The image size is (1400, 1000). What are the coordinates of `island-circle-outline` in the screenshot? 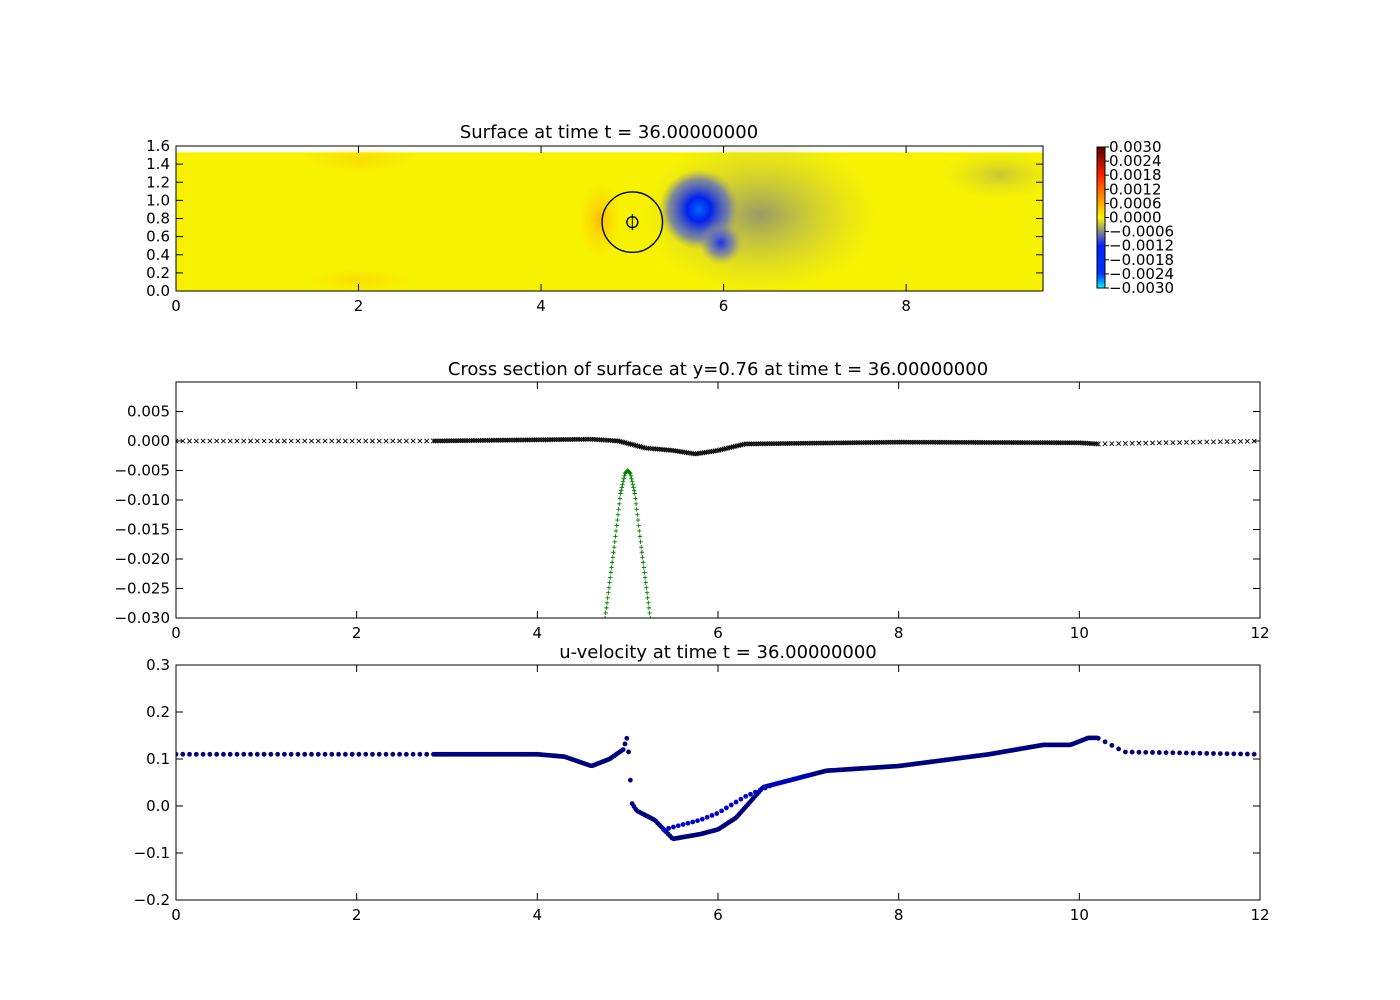 It's located at (632, 222).